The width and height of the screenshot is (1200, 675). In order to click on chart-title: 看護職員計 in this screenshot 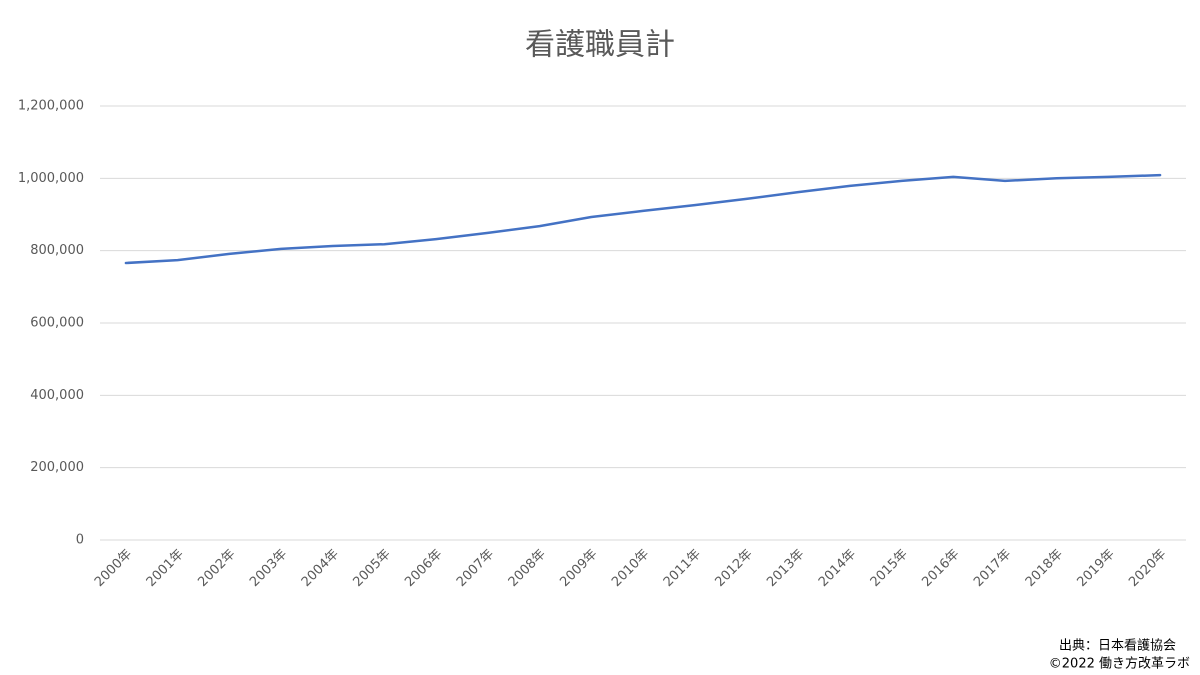, I will do `click(600, 45)`.